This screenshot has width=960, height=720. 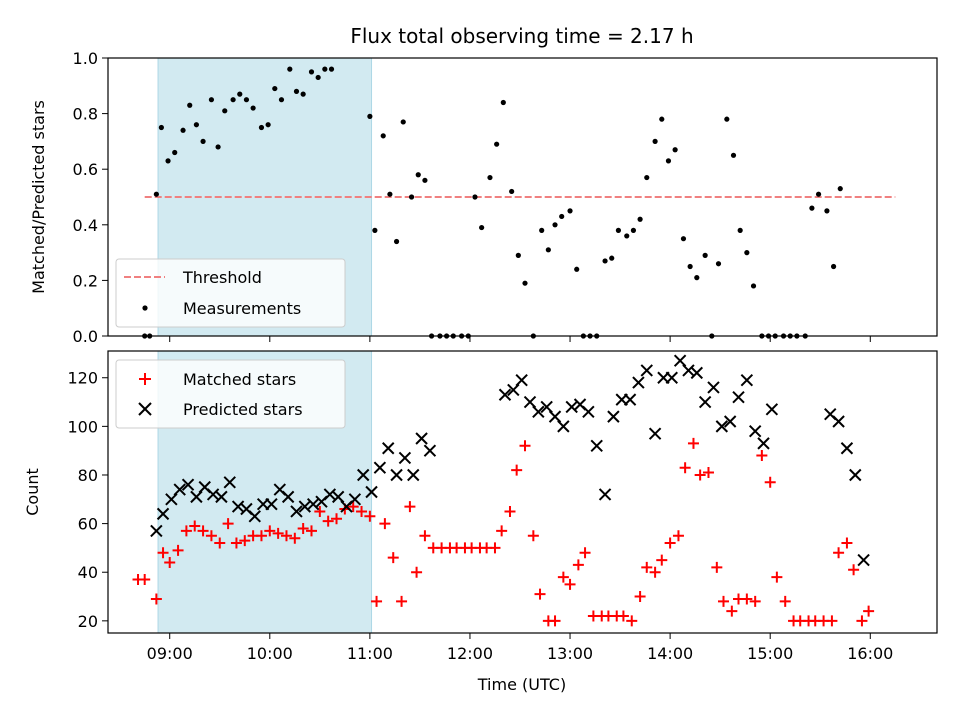 I want to click on top-y-tick-label: 0.2, so click(x=85, y=280).